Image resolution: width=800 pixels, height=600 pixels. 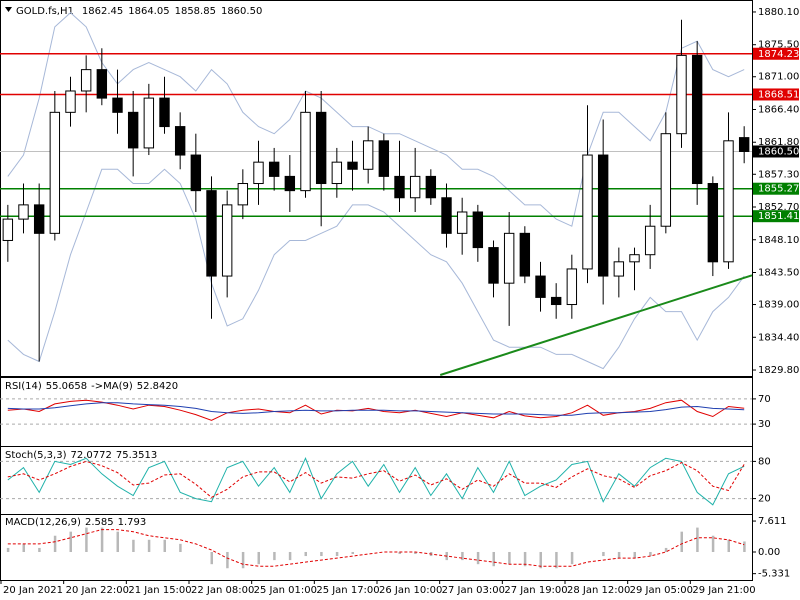 What do you see at coordinates (778, 109) in the screenshot?
I see `y-tick-label: 1866.40` at bounding box center [778, 109].